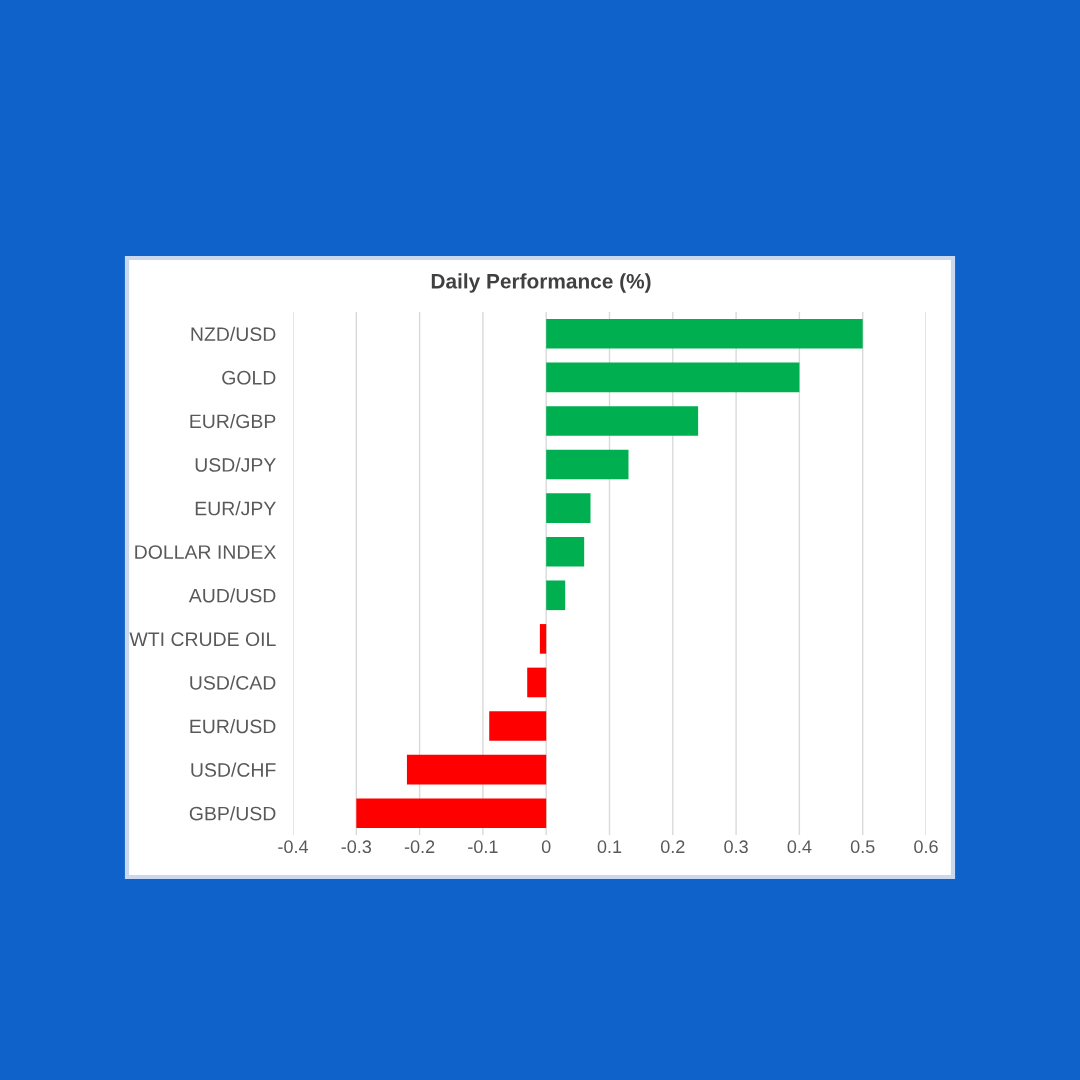 This screenshot has height=1080, width=1080. I want to click on y-tick-label: NZD/USD, so click(233, 334).